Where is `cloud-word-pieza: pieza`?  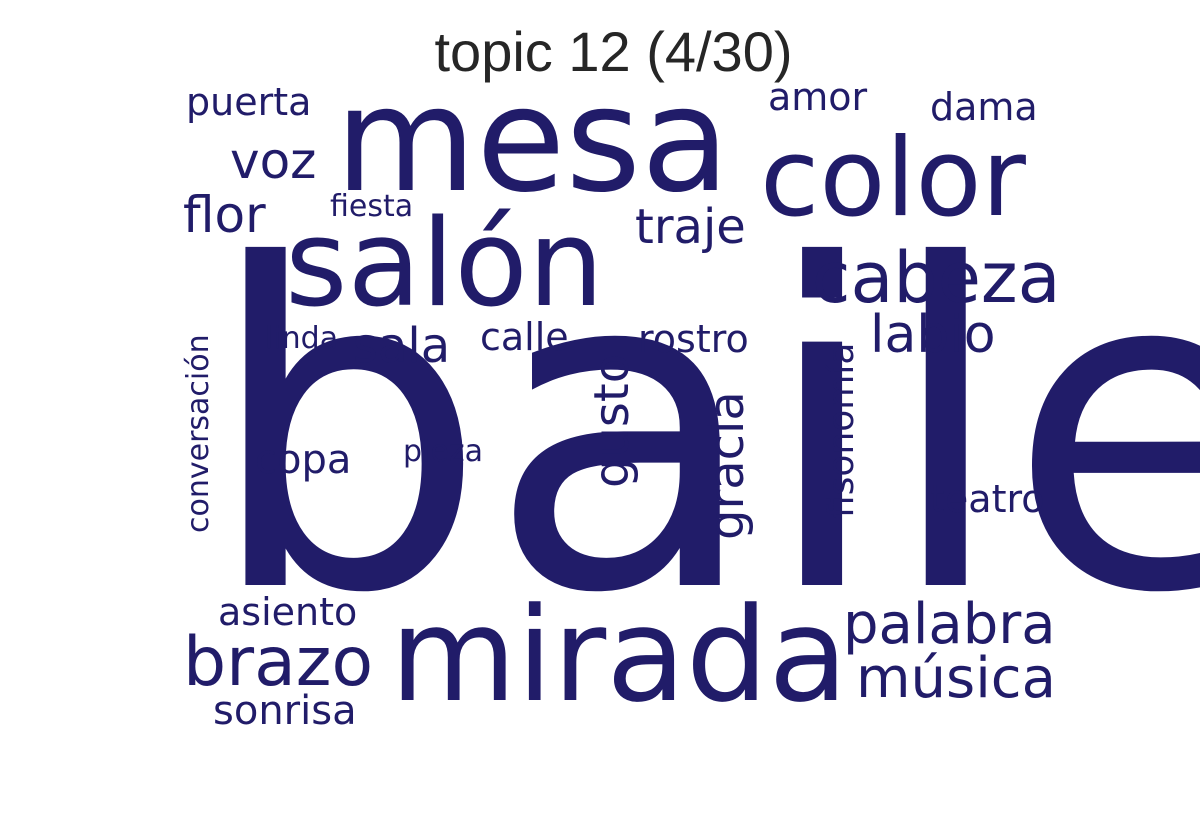 cloud-word-pieza: pieza is located at coordinates (443, 451).